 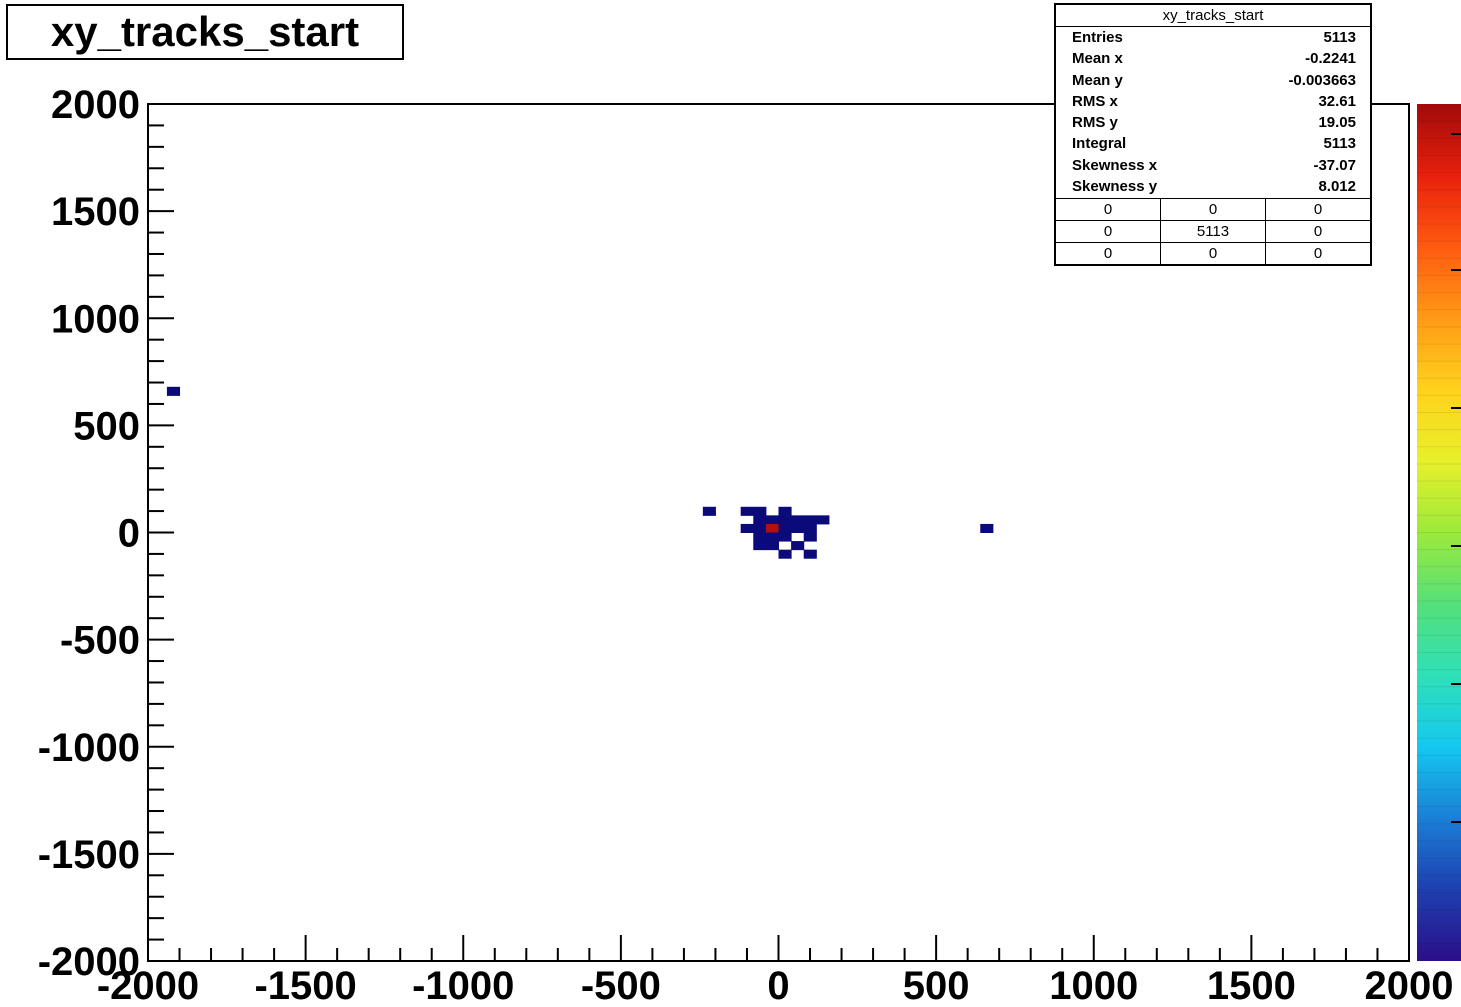 I want to click on stat-row: RMS x 32.61, so click(x=1213, y=101).